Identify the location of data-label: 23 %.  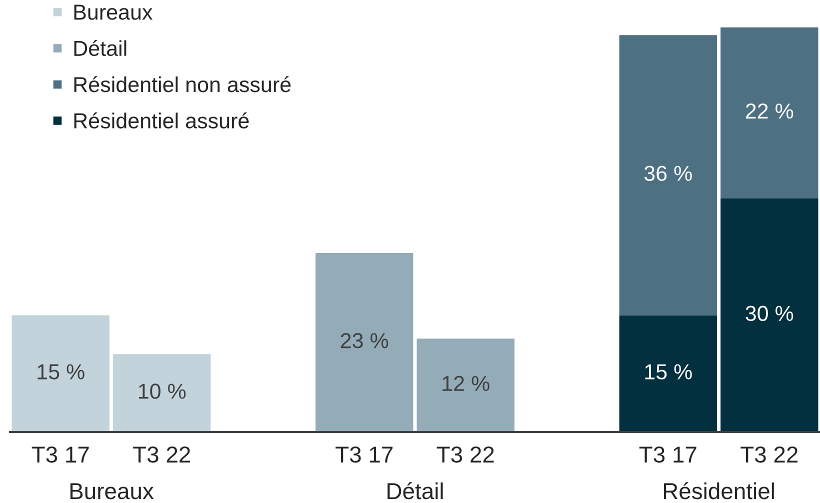
(364, 340).